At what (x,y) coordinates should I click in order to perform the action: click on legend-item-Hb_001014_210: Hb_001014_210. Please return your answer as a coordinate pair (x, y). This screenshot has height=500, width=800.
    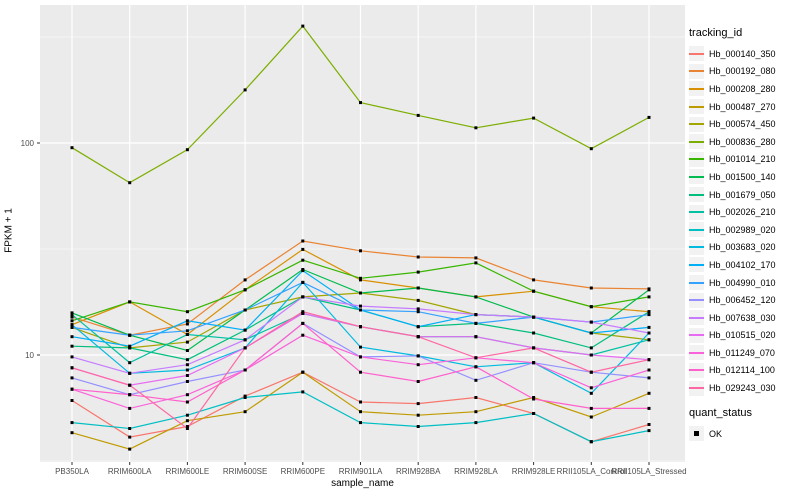
    Looking at the image, I should click on (744, 160).